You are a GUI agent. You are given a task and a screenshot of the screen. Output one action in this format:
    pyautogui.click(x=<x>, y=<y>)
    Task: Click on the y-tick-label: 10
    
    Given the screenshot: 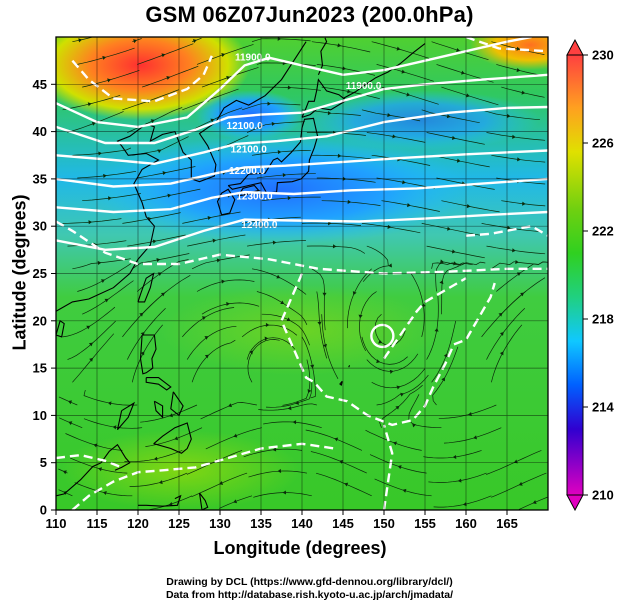 What is the action you would take?
    pyautogui.click(x=40, y=415)
    